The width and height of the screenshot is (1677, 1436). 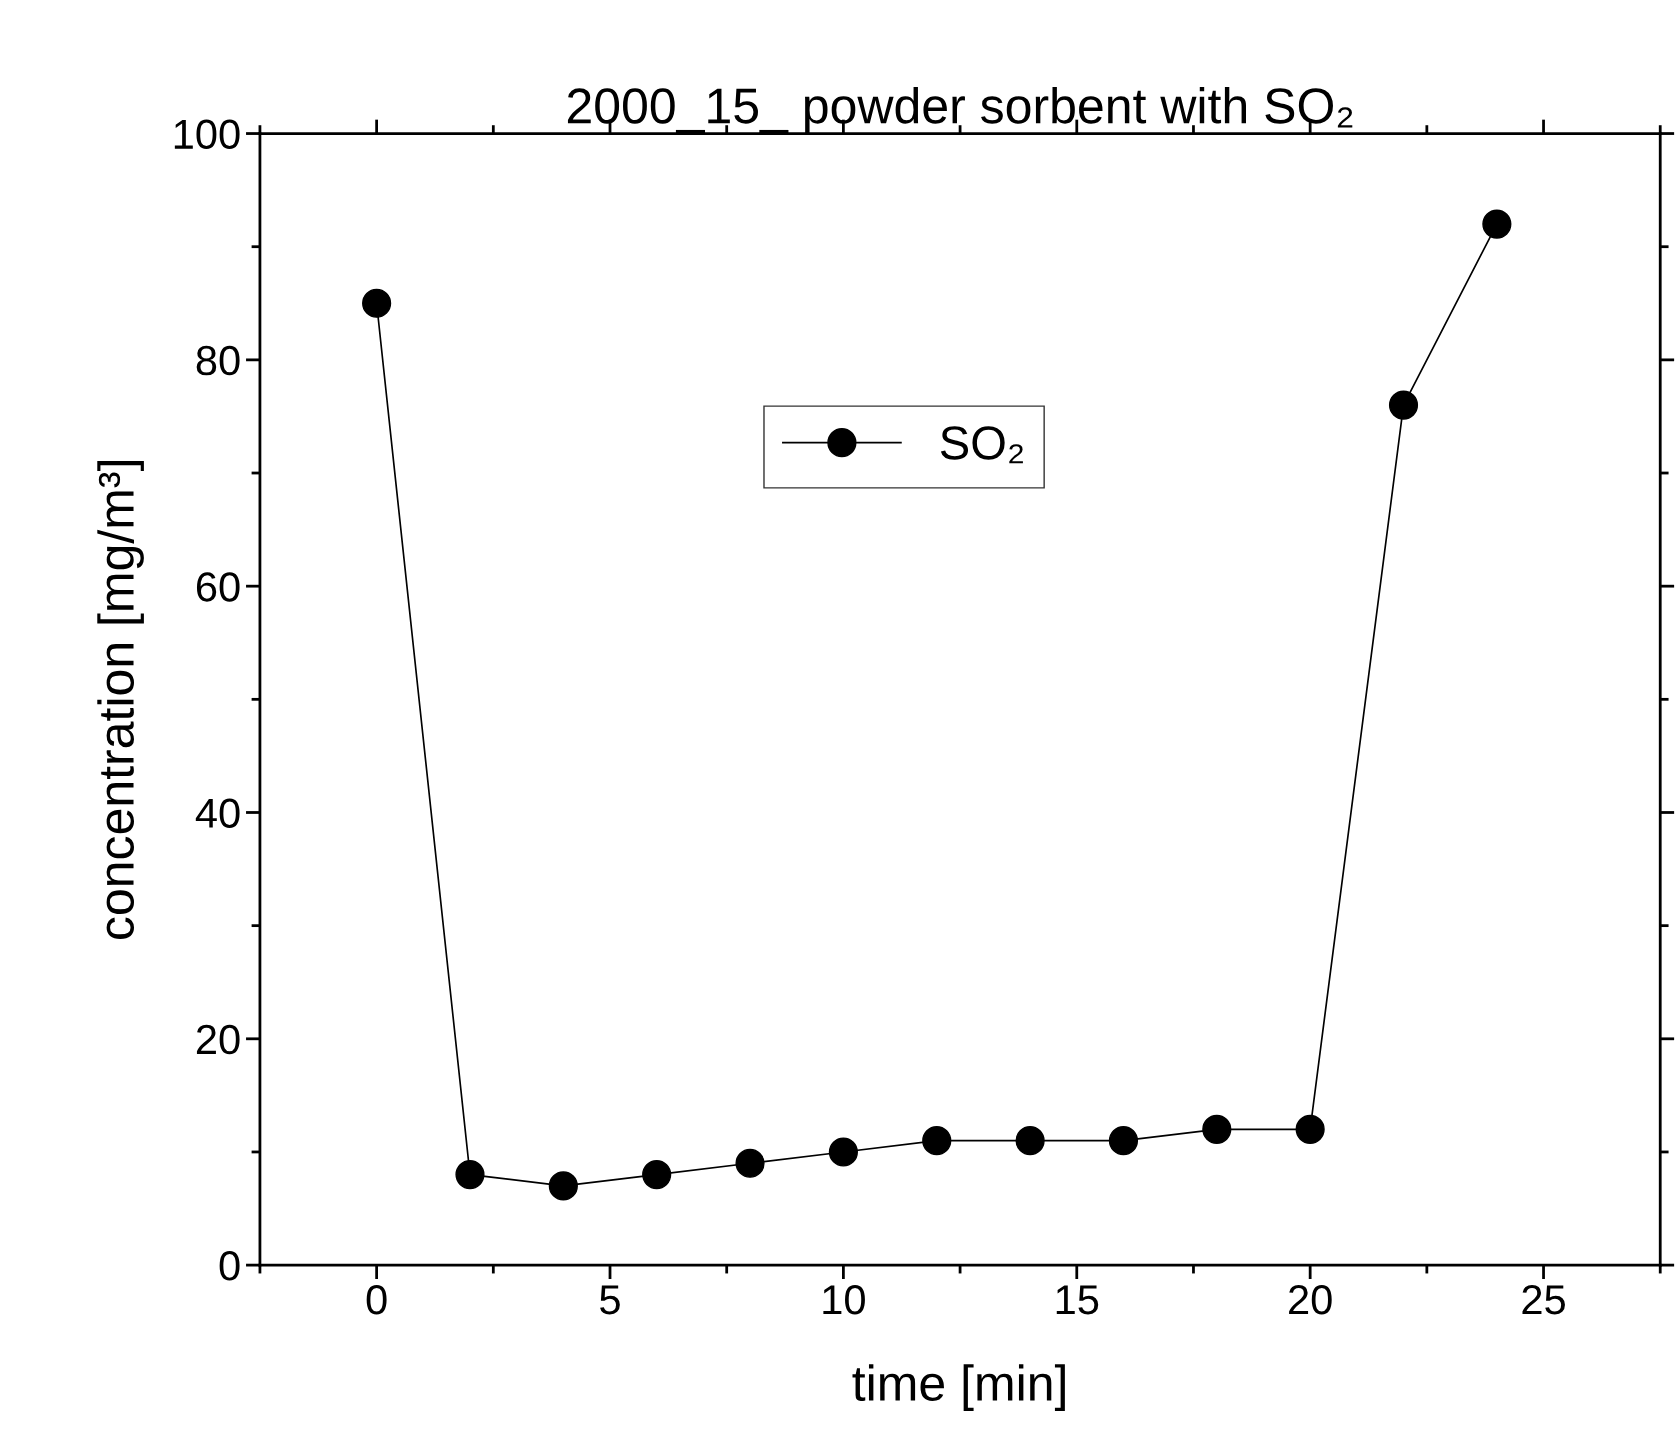 What do you see at coordinates (229, 1266) in the screenshot?
I see `y-tick-label: 0` at bounding box center [229, 1266].